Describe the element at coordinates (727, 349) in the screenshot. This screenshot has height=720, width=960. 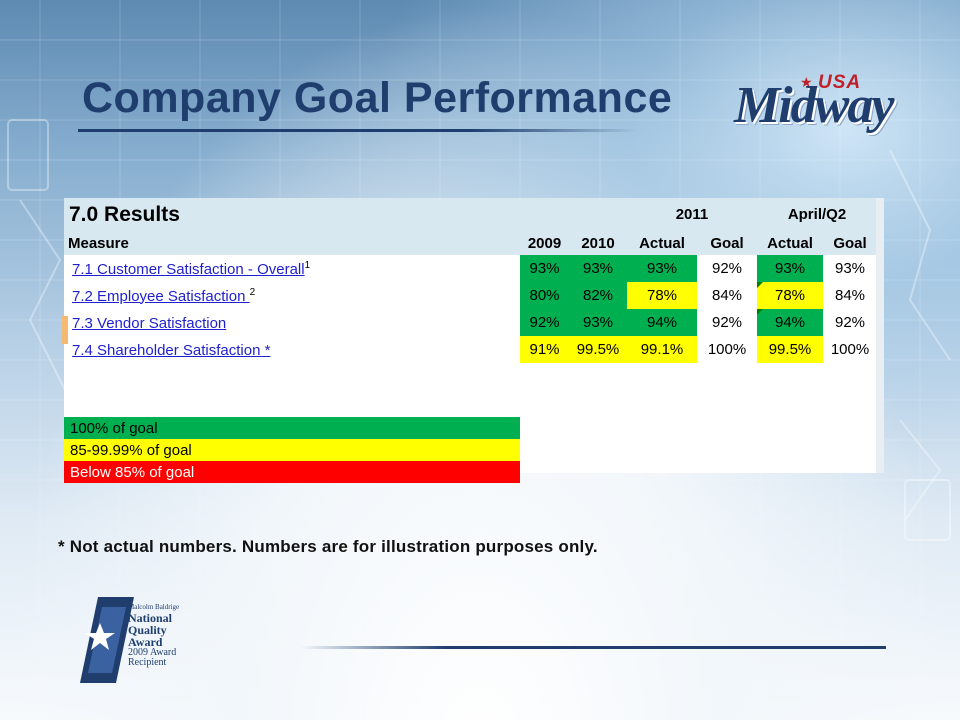
I see `value-goal-2011: 100%` at that location.